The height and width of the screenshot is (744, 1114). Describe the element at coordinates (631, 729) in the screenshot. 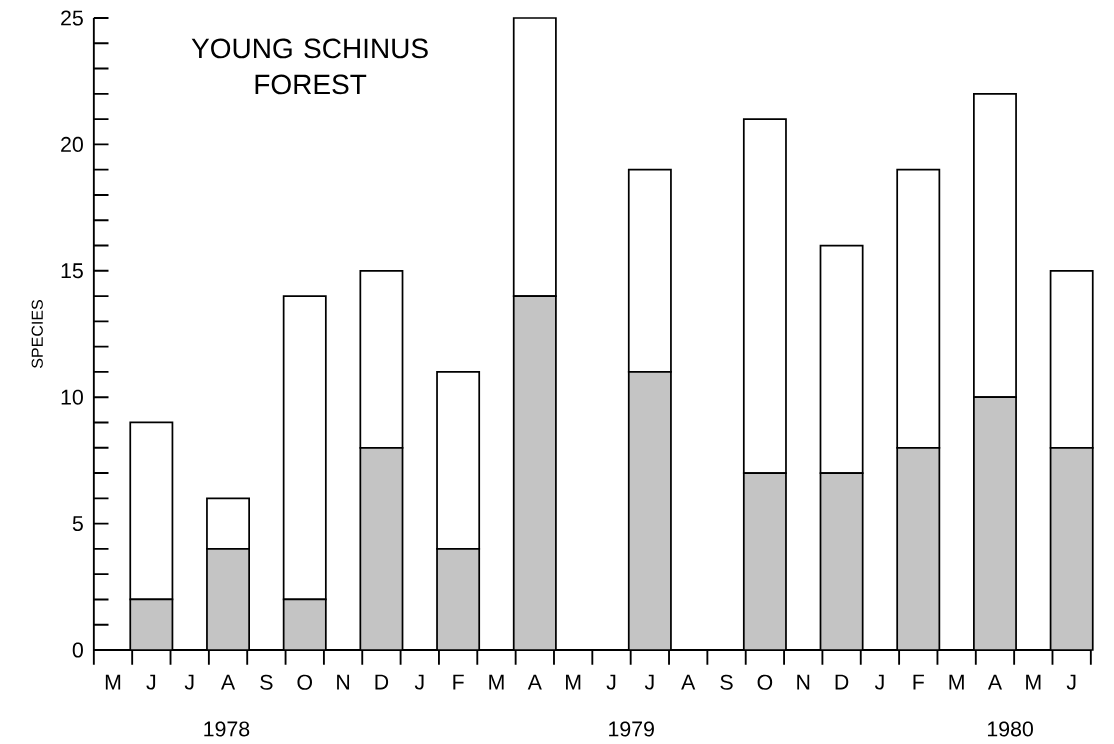

I see `text: 1979` at that location.